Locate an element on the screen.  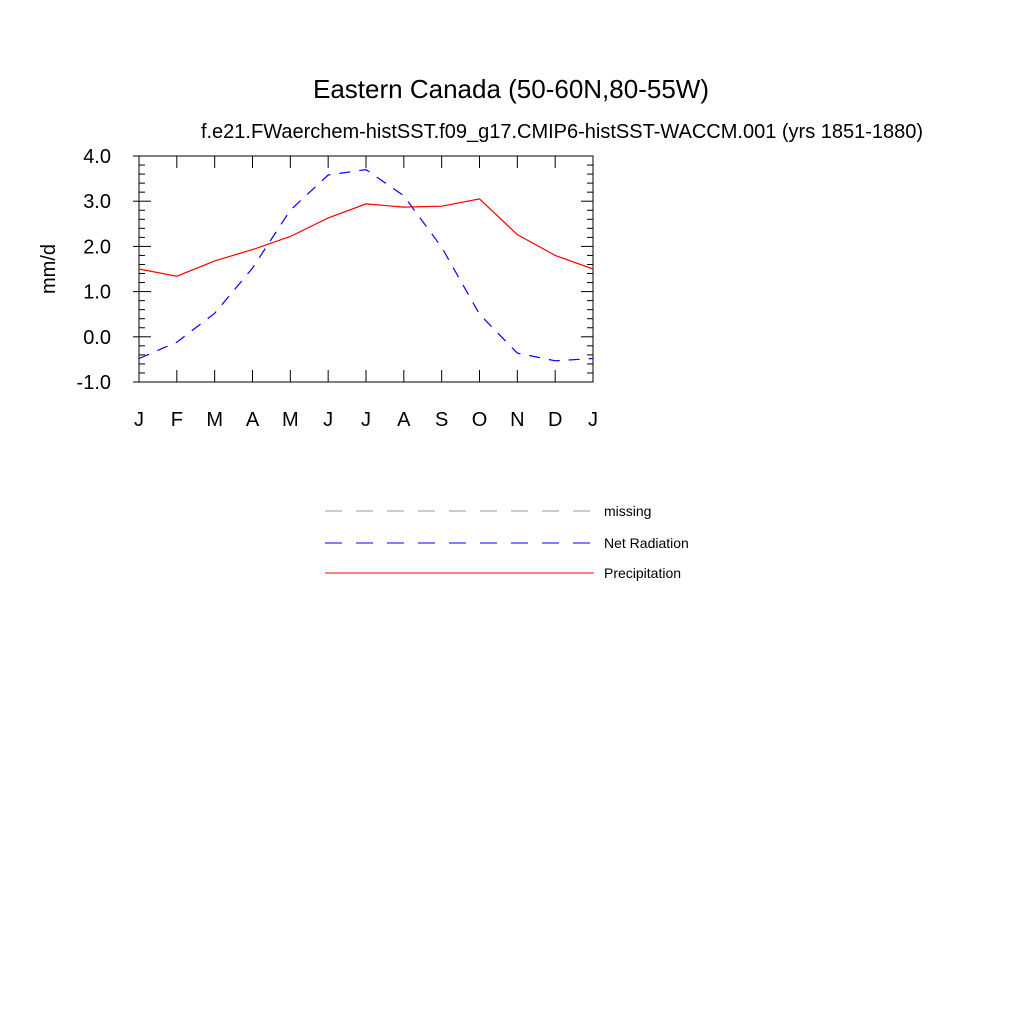
y-tick-label: 0.0 is located at coordinates (97, 338).